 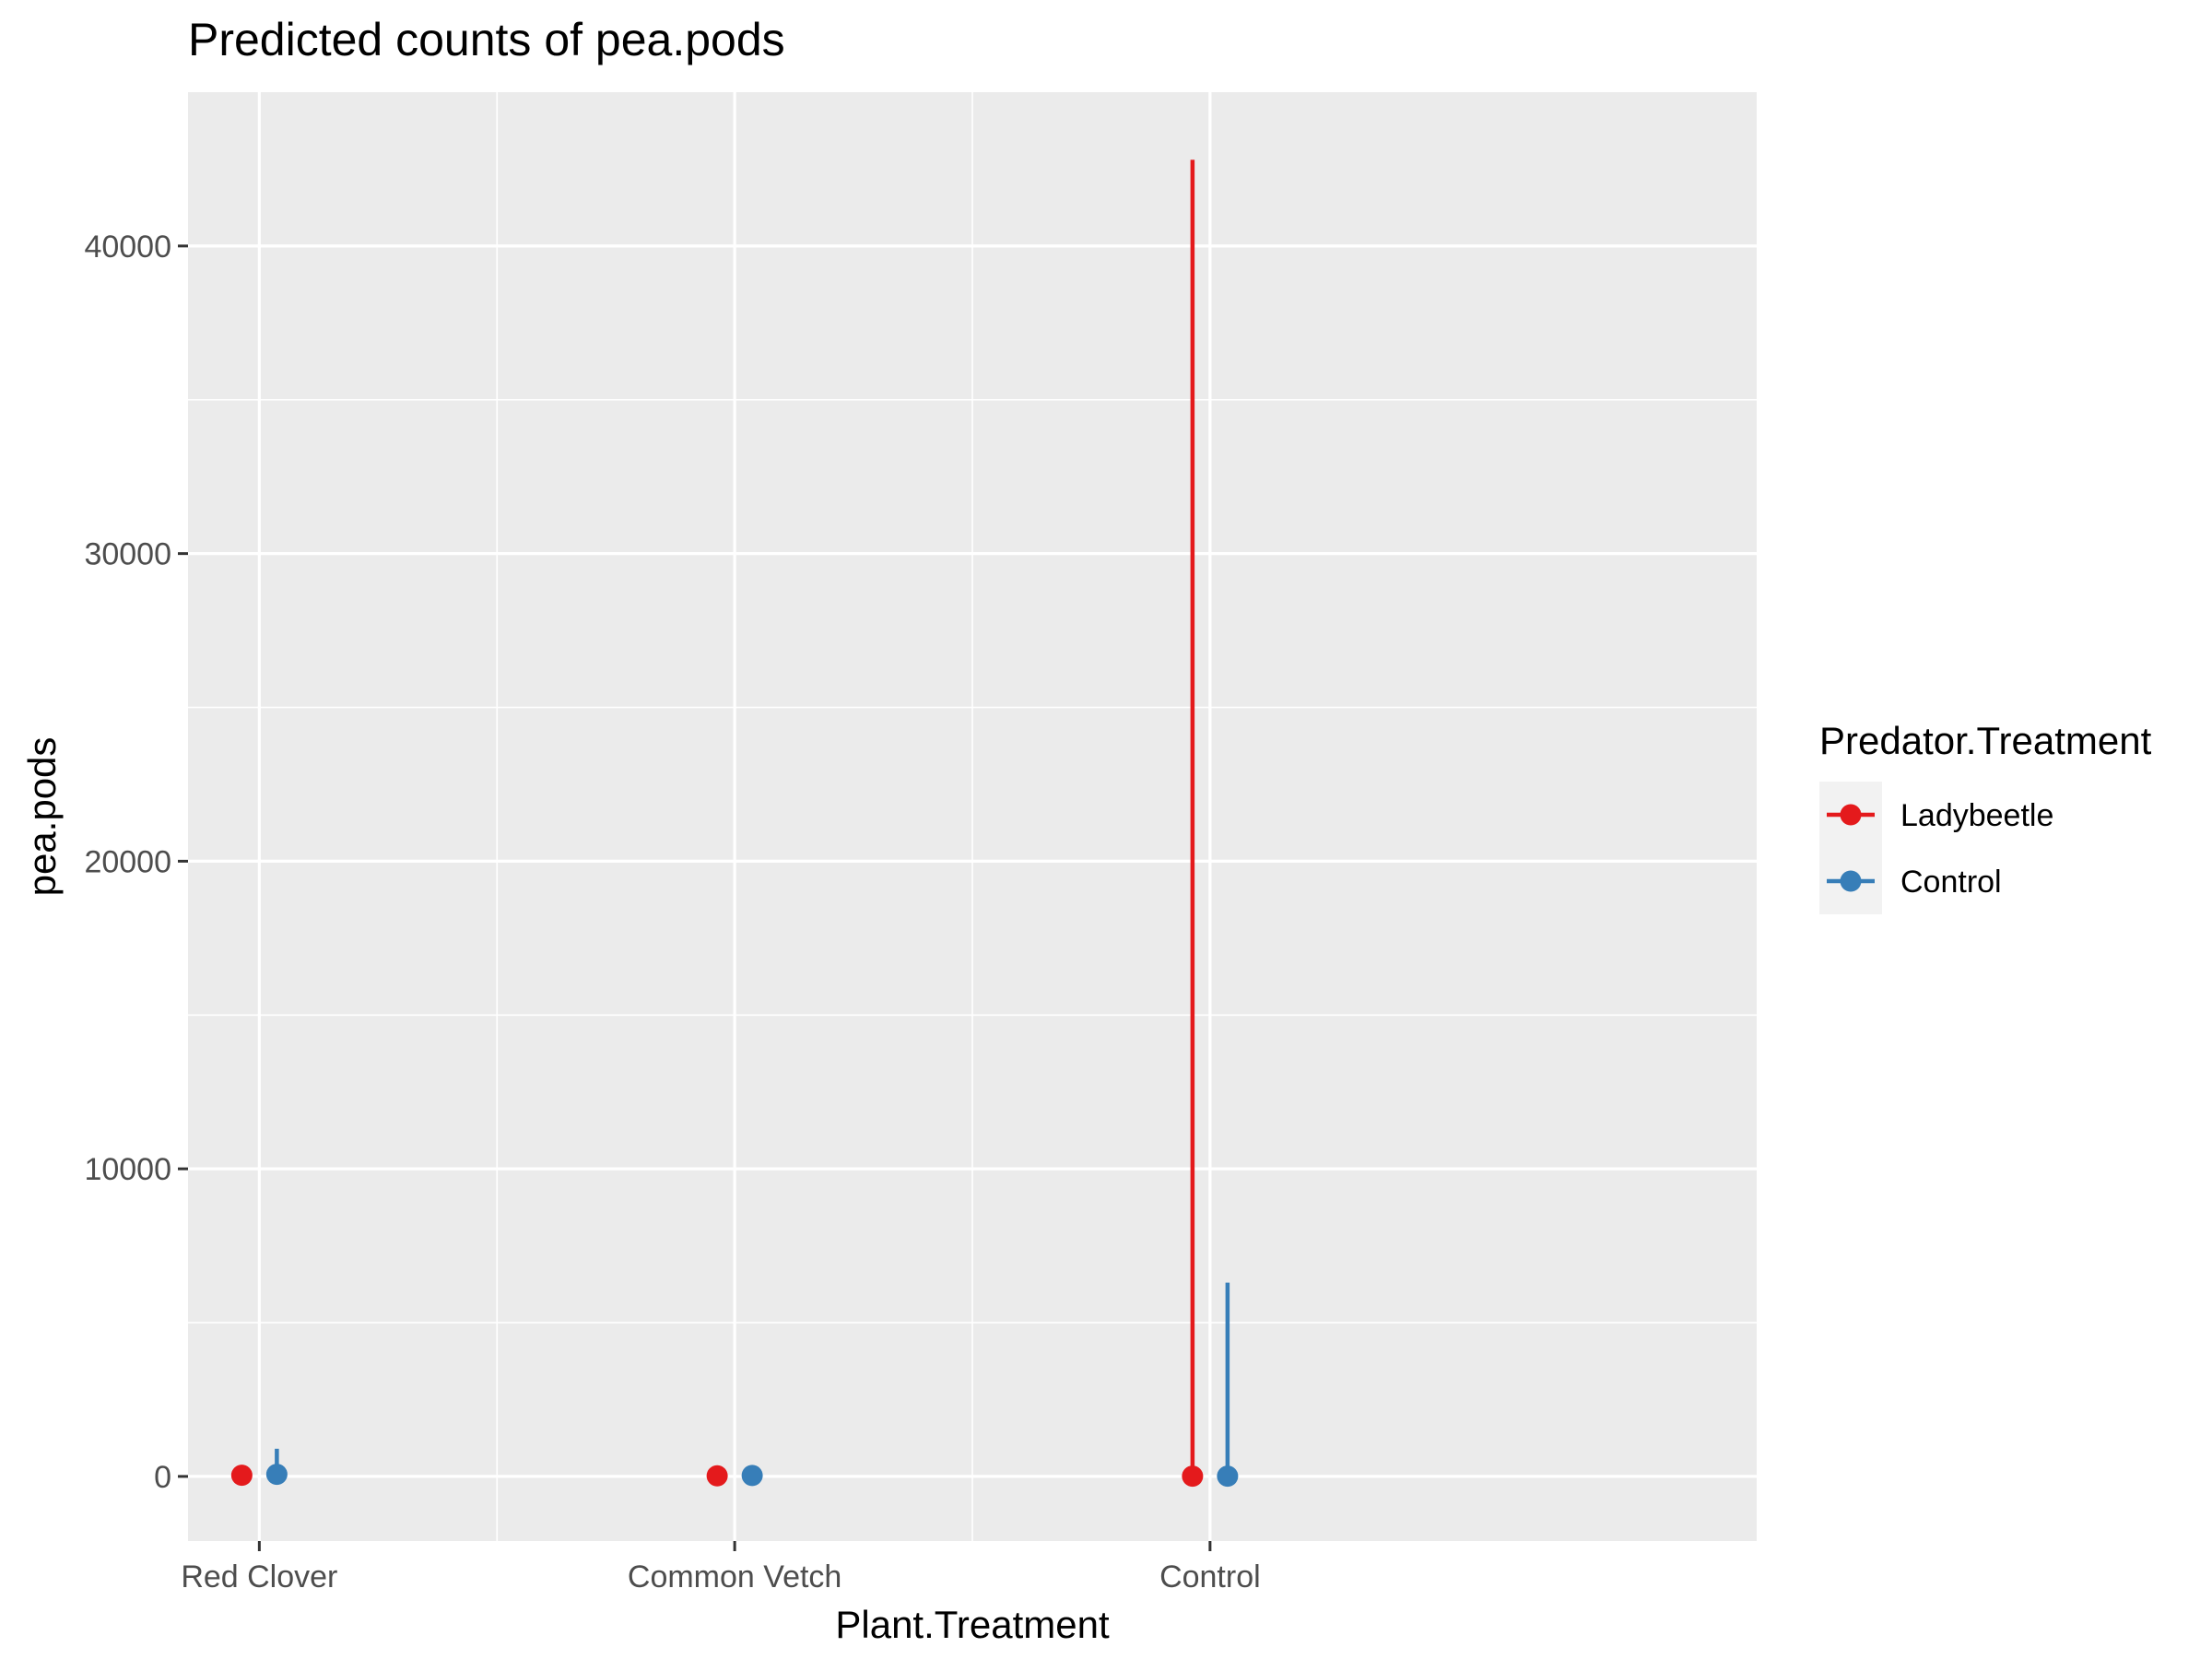 What do you see at coordinates (1210, 1576) in the screenshot?
I see `x-tick-label: Control` at bounding box center [1210, 1576].